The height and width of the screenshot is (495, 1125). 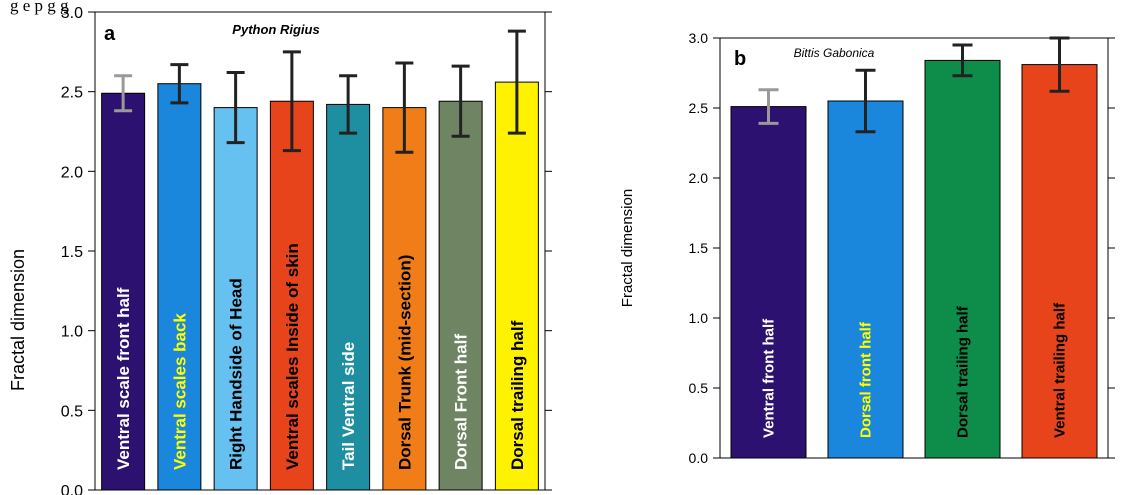 I want to click on y-tick-label-b: 1.5, so click(x=699, y=248).